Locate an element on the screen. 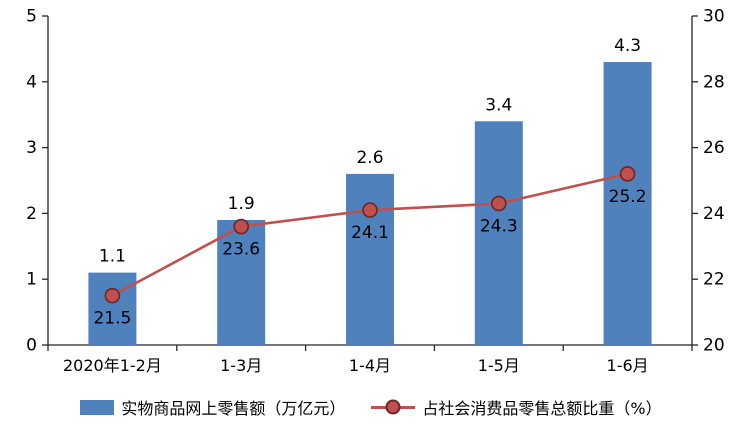 The width and height of the screenshot is (742, 435). line-value-label: 24.3 is located at coordinates (499, 227).